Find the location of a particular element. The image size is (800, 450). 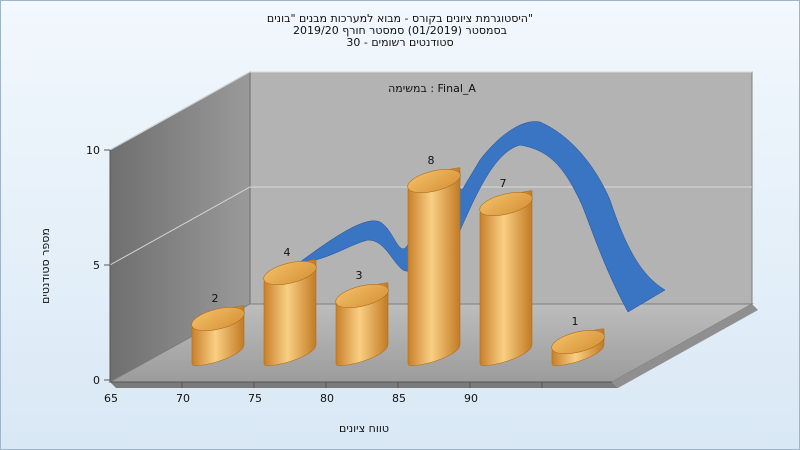

bar-value-label: 1 is located at coordinates (575, 321).